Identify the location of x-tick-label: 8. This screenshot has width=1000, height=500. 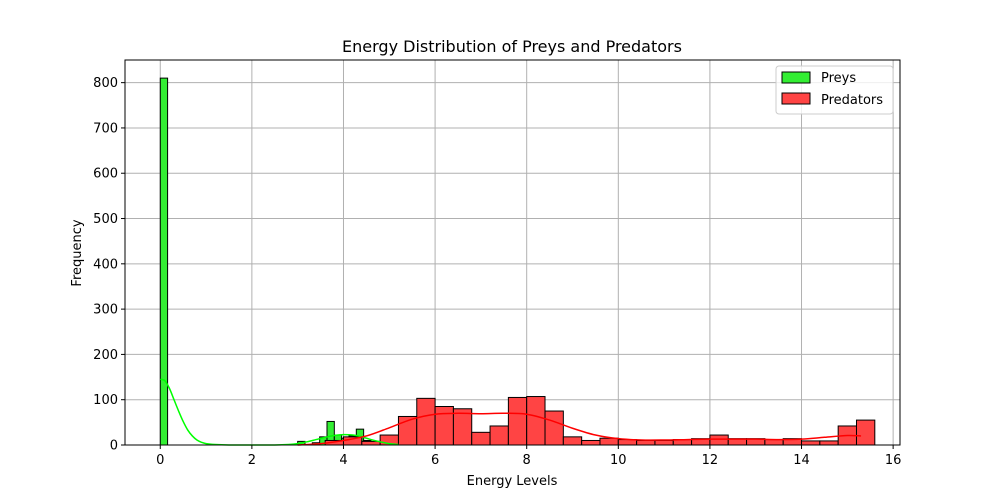
(527, 460).